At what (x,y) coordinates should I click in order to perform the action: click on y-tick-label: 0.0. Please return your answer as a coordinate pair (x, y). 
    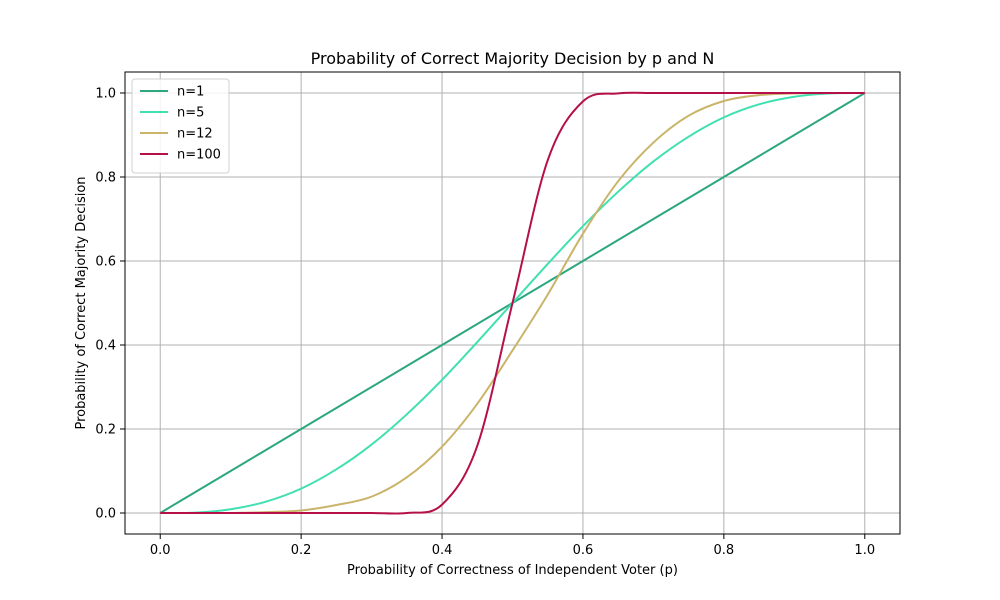
    Looking at the image, I should click on (105, 514).